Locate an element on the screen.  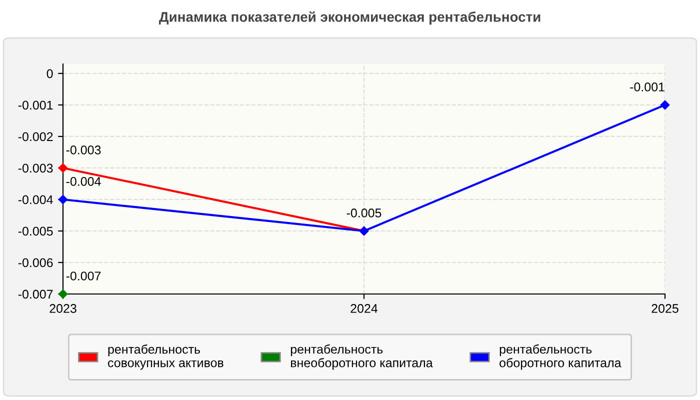
legend-label: рентабельность совокупных активов is located at coordinates (166, 357).